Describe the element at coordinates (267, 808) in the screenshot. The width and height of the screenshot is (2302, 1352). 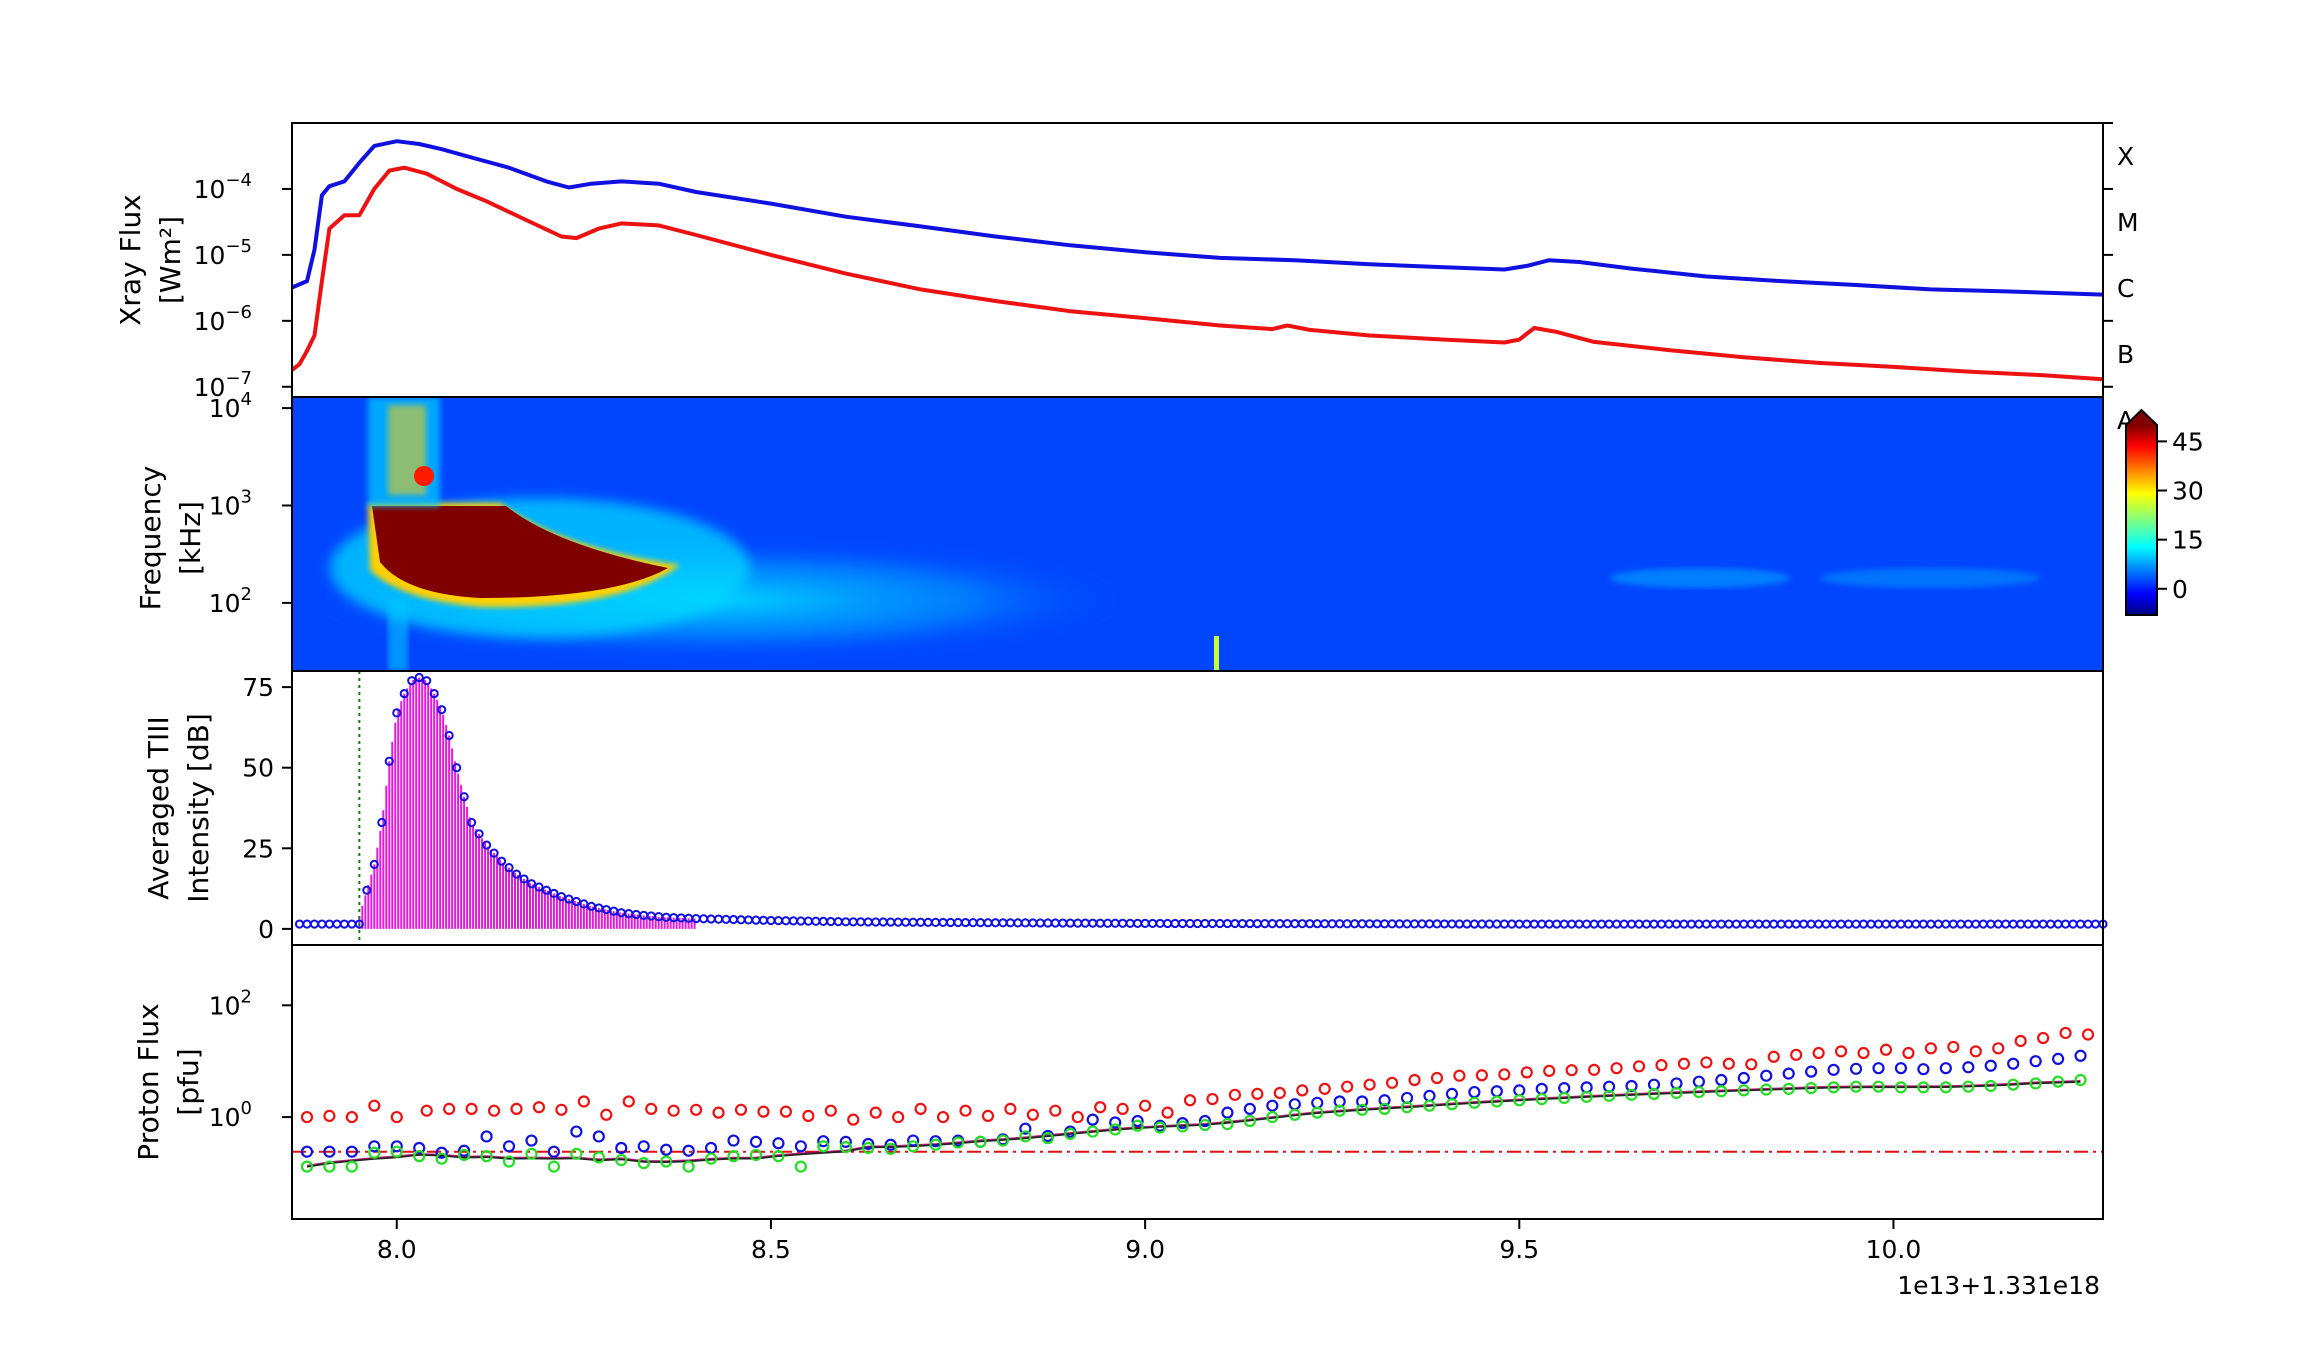
I see `tiii-y-ticks: 0 25 50 75` at that location.